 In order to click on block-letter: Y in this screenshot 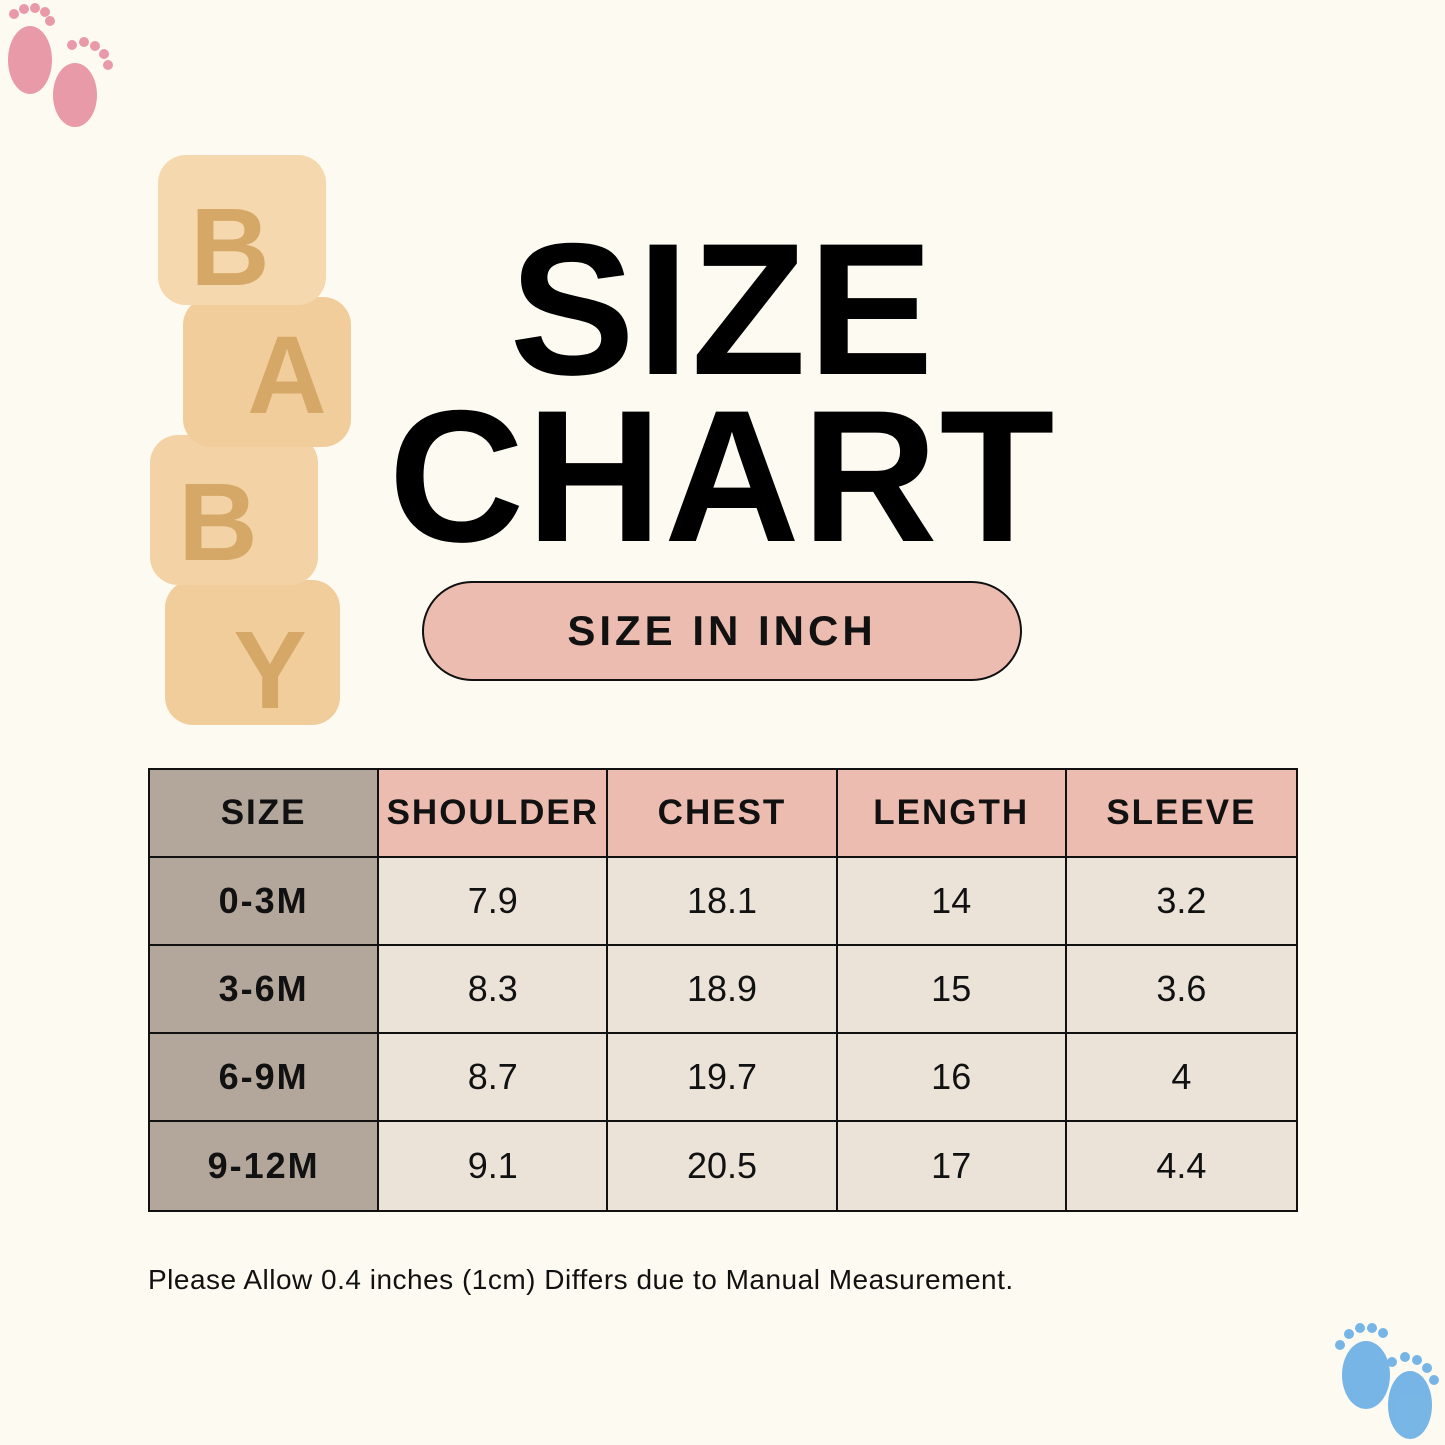, I will do `click(269, 670)`.